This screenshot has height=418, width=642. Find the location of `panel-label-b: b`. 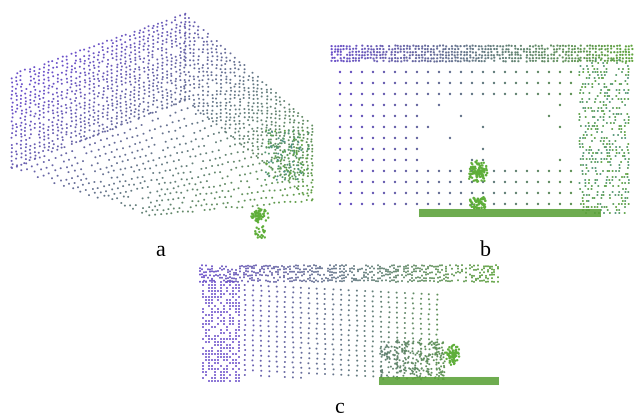

panel-label-b: b is located at coordinates (485, 248).